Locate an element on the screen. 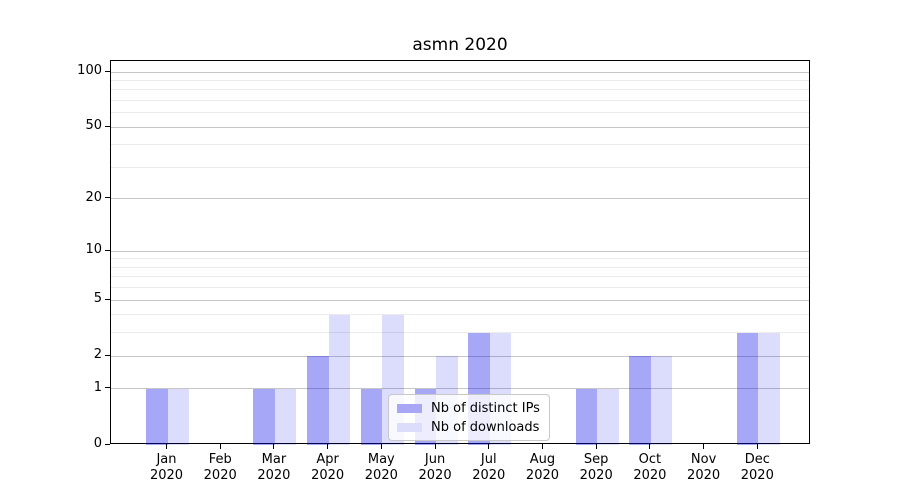 This screenshot has height=500, width=900. x-axis-tick-label: Aug 2020 is located at coordinates (542, 467).